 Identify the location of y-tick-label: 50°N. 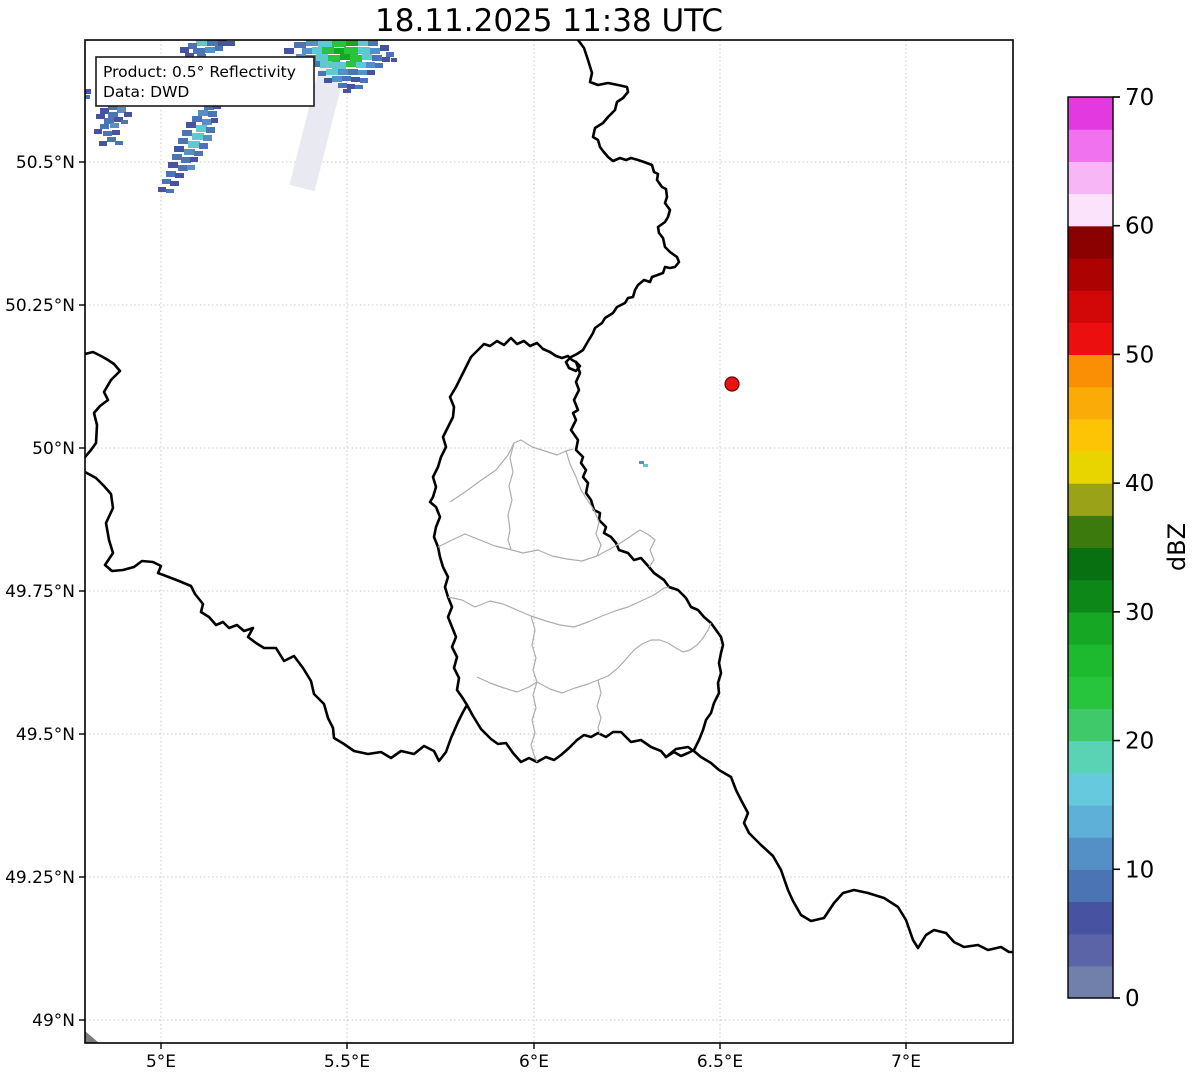
(53, 449).